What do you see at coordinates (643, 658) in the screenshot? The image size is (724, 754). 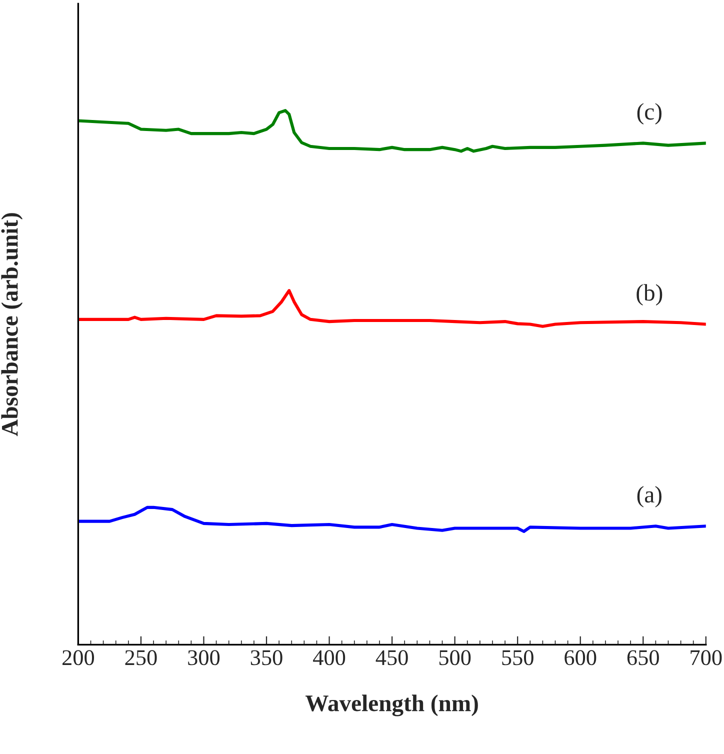 I see `x-tick-label: 650` at bounding box center [643, 658].